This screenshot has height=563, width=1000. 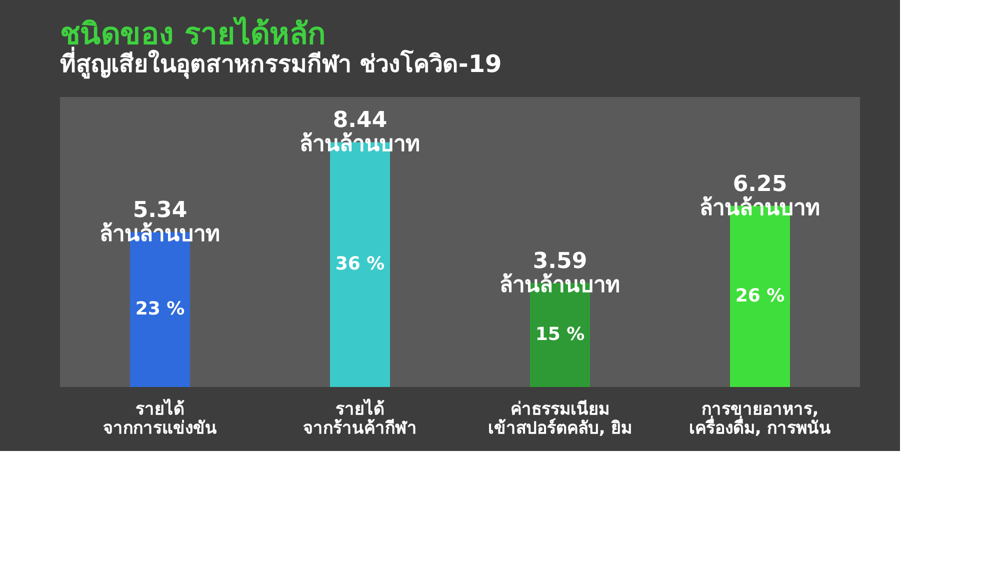 I want to click on x-tick-label: รายได้ จากการแข่งขัน, so click(x=160, y=418).